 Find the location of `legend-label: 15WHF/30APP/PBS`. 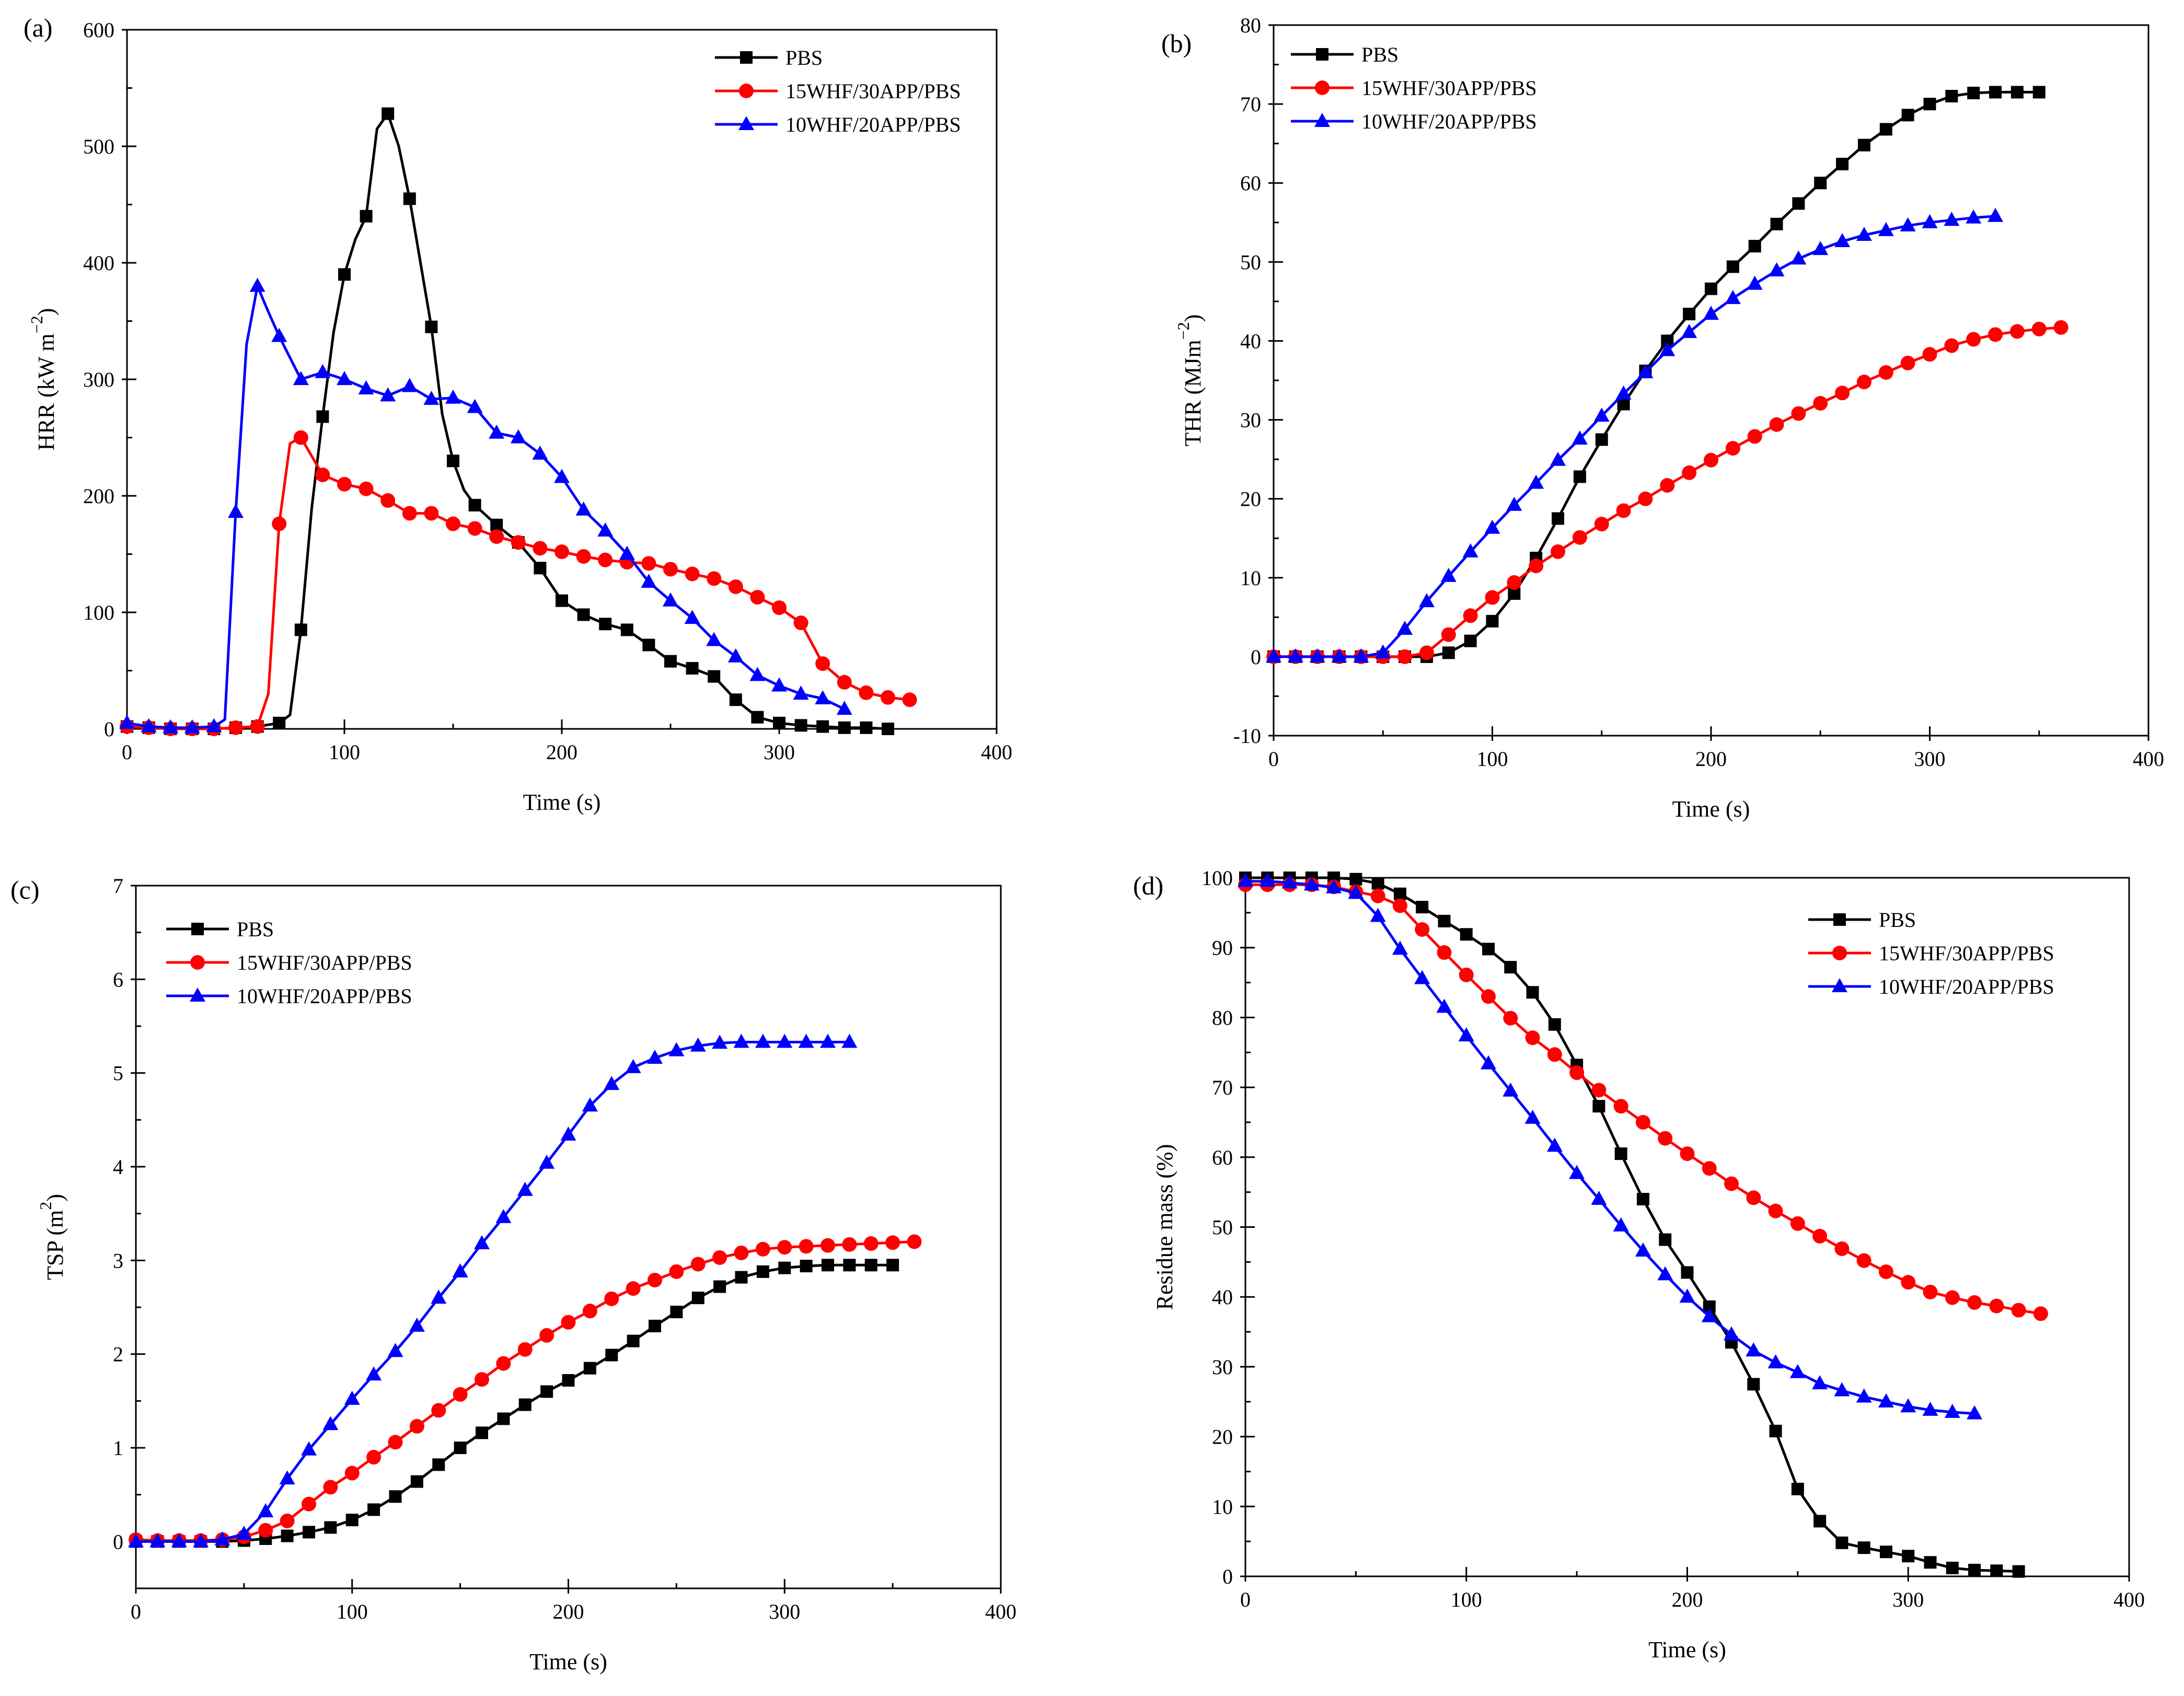

legend-label: 15WHF/30APP/PBS is located at coordinates (1449, 88).